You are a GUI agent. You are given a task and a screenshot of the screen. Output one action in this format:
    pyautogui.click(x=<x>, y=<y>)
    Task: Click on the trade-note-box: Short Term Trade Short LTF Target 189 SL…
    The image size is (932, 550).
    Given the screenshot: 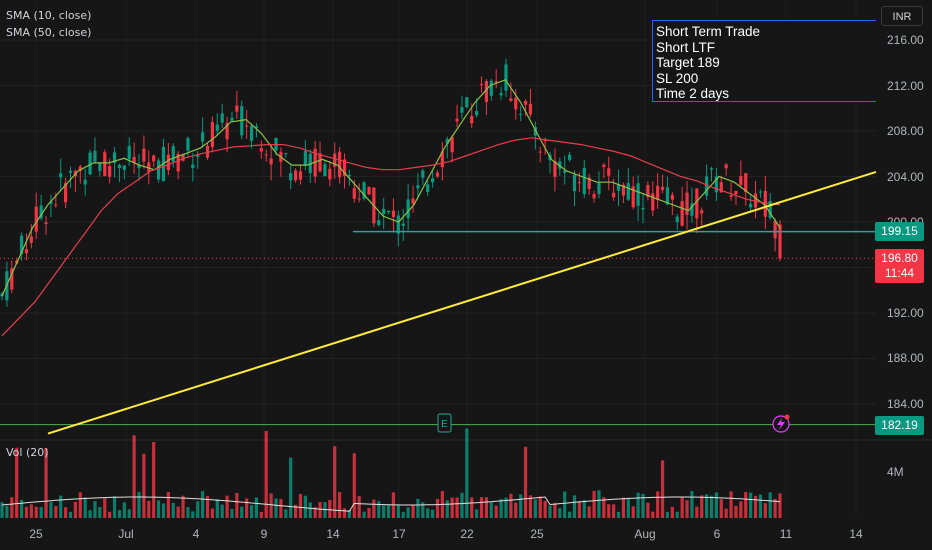 What is the action you would take?
    pyautogui.click(x=764, y=61)
    